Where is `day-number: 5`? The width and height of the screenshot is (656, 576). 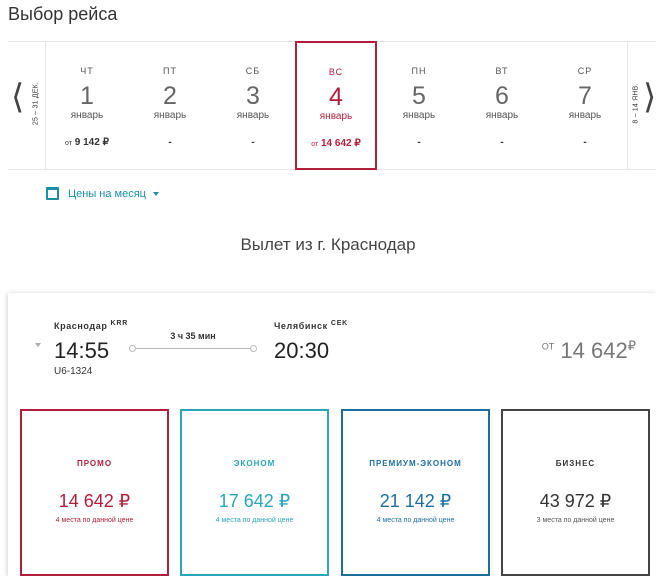
day-number: 5 is located at coordinates (419, 96).